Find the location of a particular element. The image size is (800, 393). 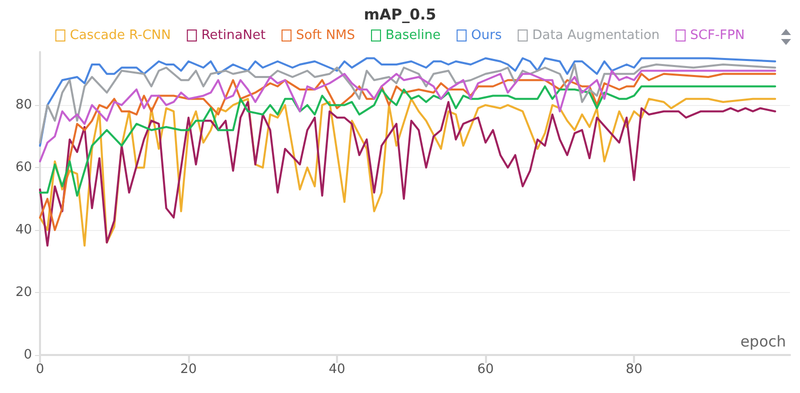

legend-label: RetinaNet is located at coordinates (233, 35).